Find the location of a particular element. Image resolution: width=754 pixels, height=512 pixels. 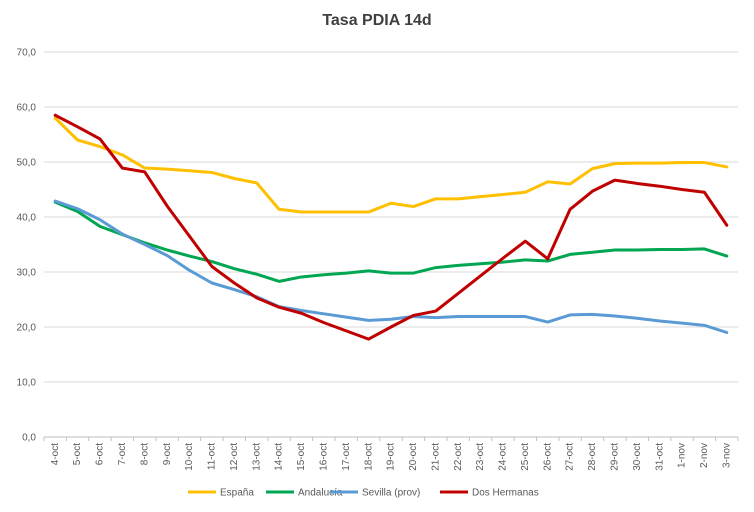

chart-title: Tasa PDIA 14d is located at coordinates (377, 20).